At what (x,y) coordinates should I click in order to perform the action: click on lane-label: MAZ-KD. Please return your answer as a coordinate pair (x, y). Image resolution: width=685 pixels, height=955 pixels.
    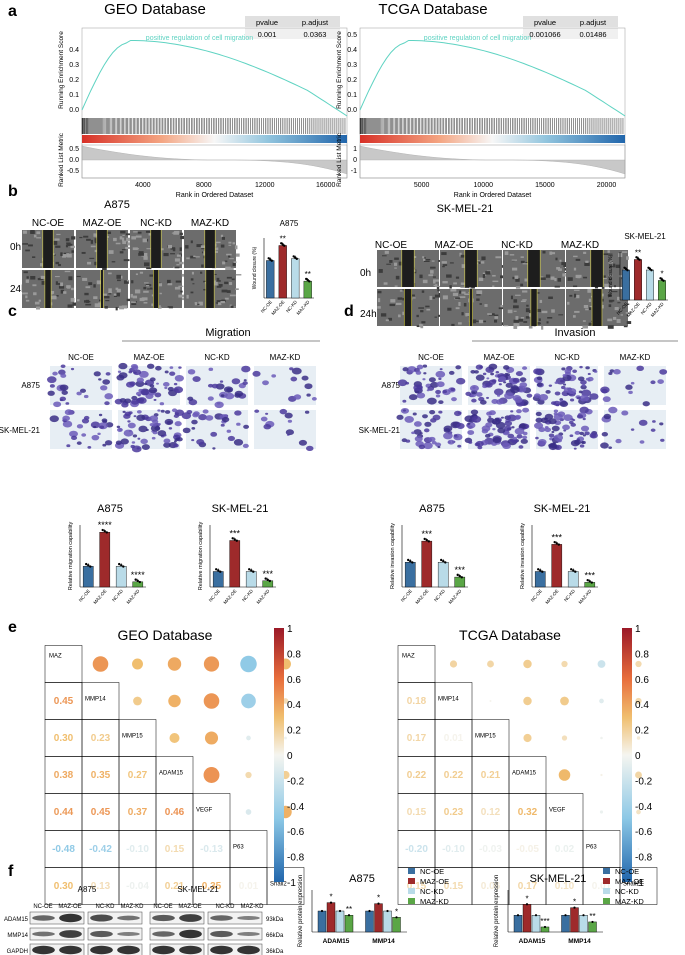
    Looking at the image, I should click on (253, 907).